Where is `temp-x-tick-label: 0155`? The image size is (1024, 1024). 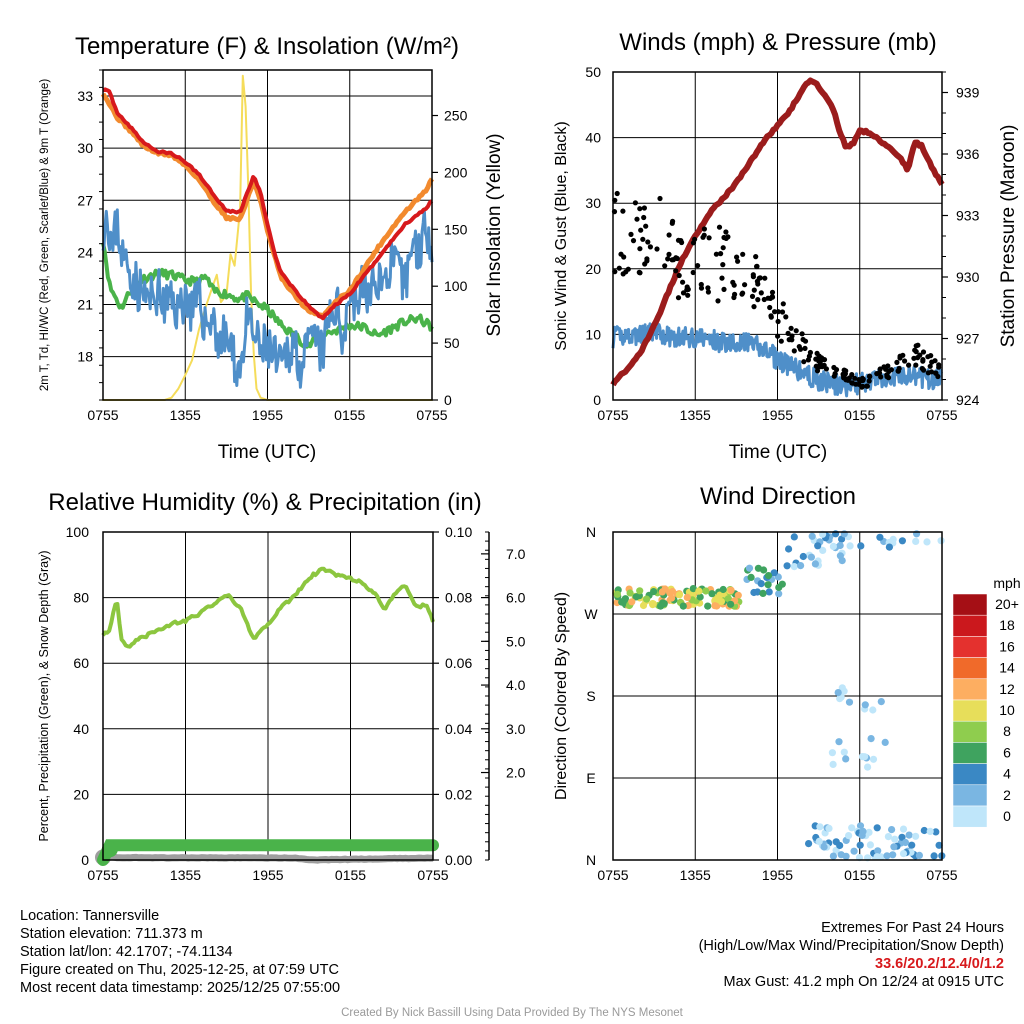 temp-x-tick-label: 0155 is located at coordinates (349, 415).